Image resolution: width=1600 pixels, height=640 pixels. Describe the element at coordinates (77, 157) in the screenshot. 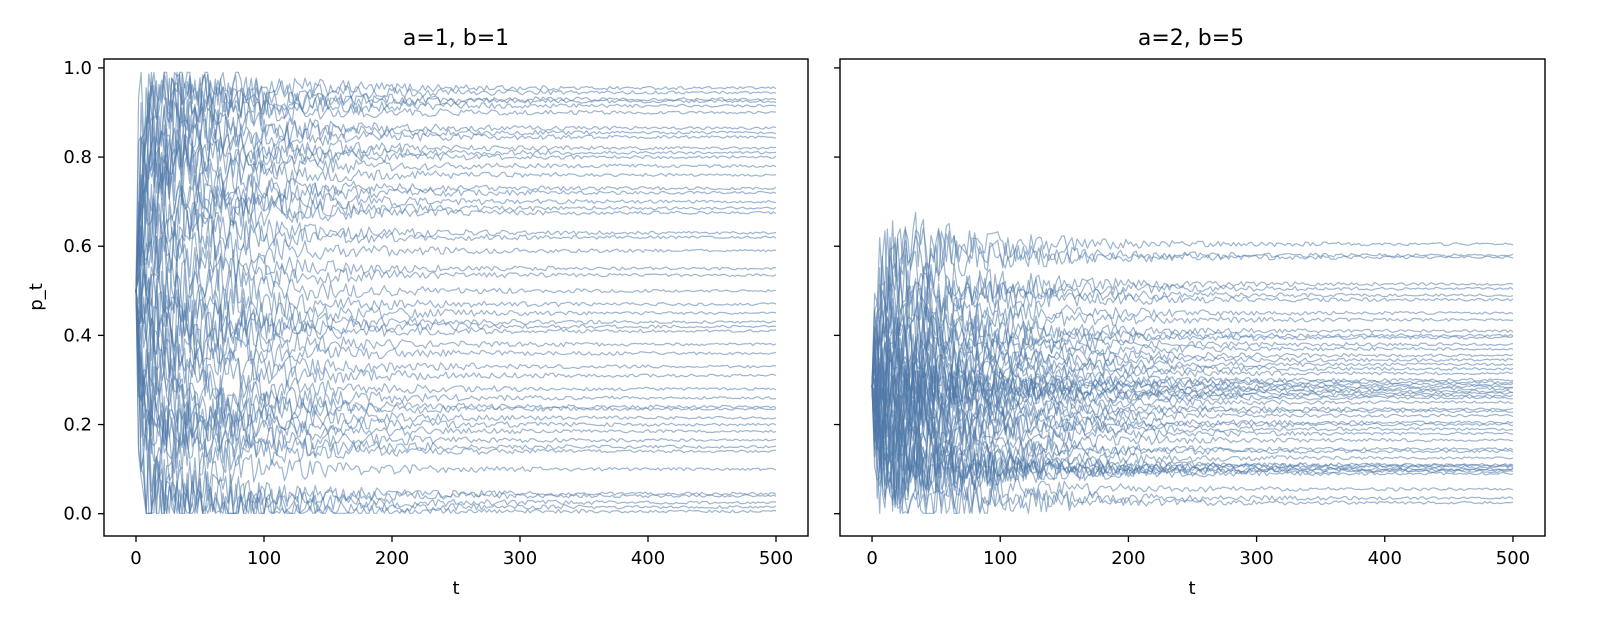

I see `y-tick-label: 0.8` at that location.